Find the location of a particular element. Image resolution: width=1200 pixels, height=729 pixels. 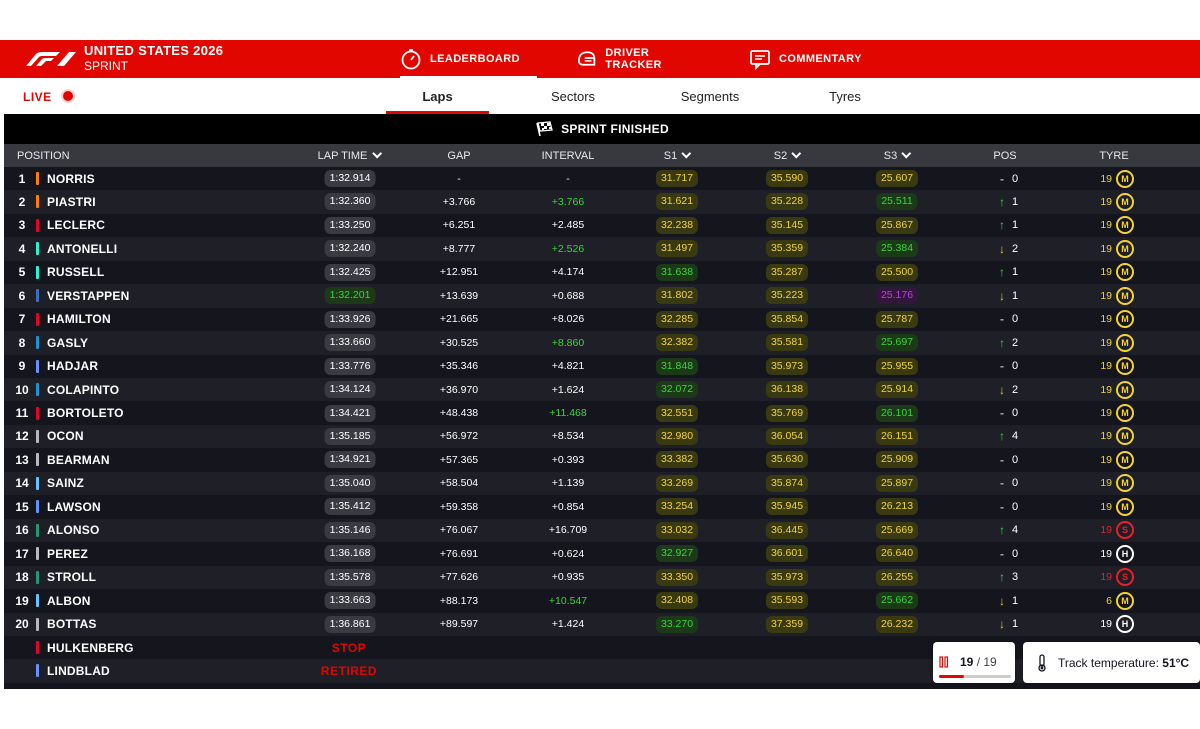

driver-name: ANTONELLI is located at coordinates (82, 248).